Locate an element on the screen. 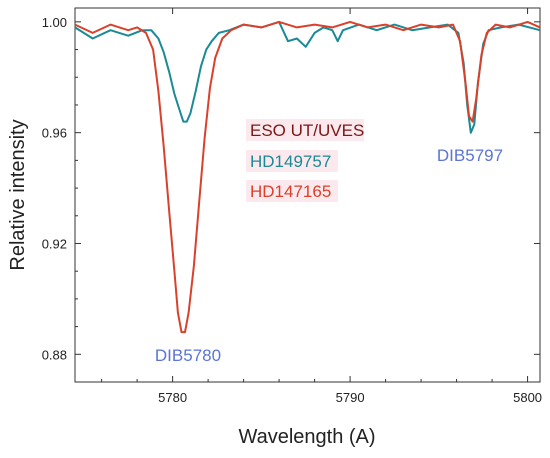 This screenshot has height=458, width=550. y-tick-label: 0.88 is located at coordinates (54, 354).